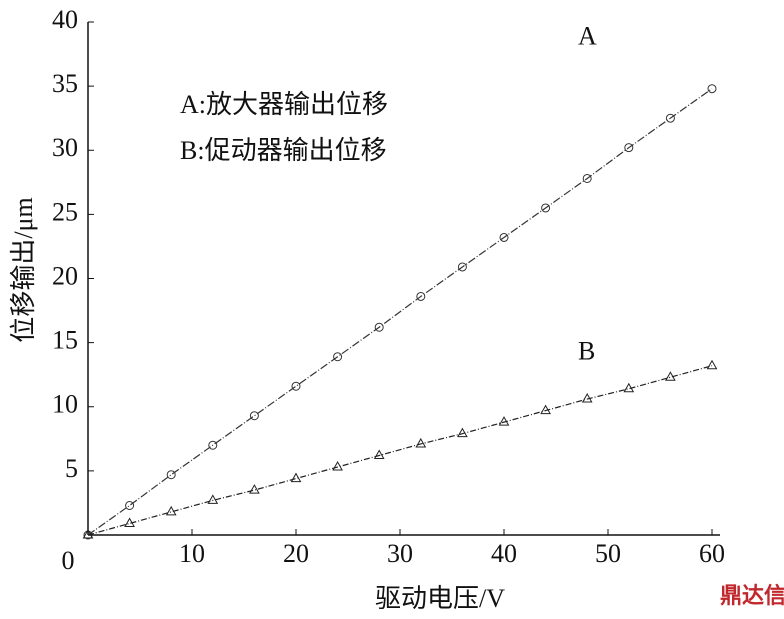  I want to click on y-tick-label: 30, so click(65, 147).